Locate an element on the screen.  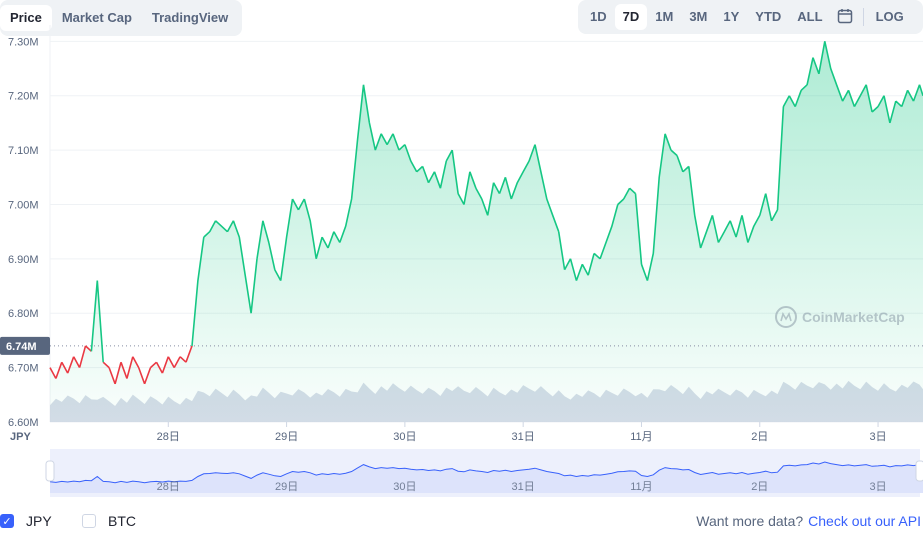
y-tick-label: 6.90M is located at coordinates (23, 260).